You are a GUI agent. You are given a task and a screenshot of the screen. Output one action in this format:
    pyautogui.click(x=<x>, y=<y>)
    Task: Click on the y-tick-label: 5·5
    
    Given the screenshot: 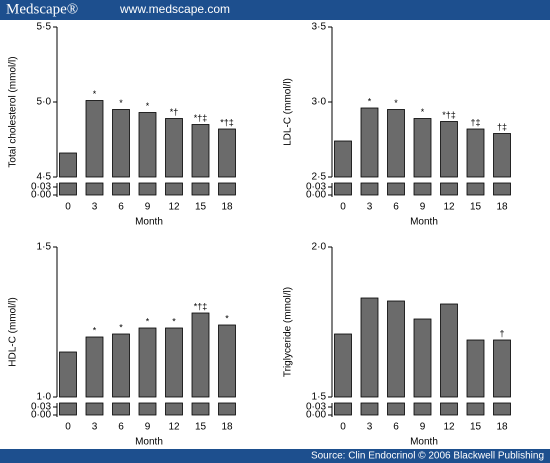 What is the action you would take?
    pyautogui.click(x=44, y=27)
    